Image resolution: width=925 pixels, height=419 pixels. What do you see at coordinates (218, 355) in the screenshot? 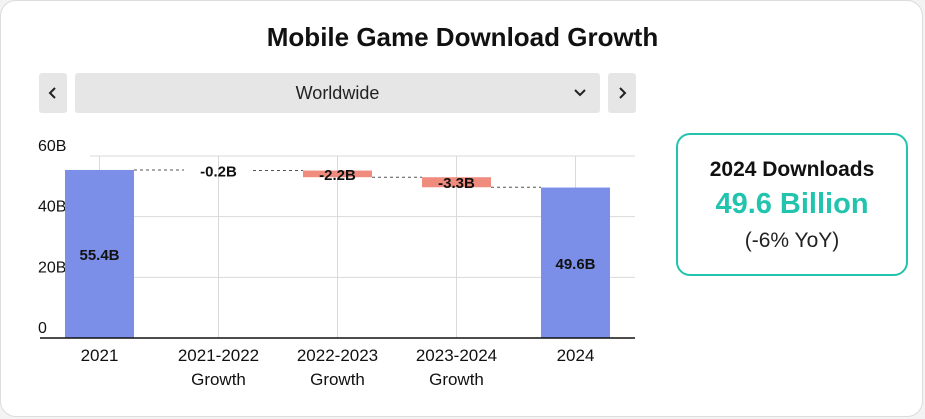
I see `x-tick-label: 2021-2022` at bounding box center [218, 355].